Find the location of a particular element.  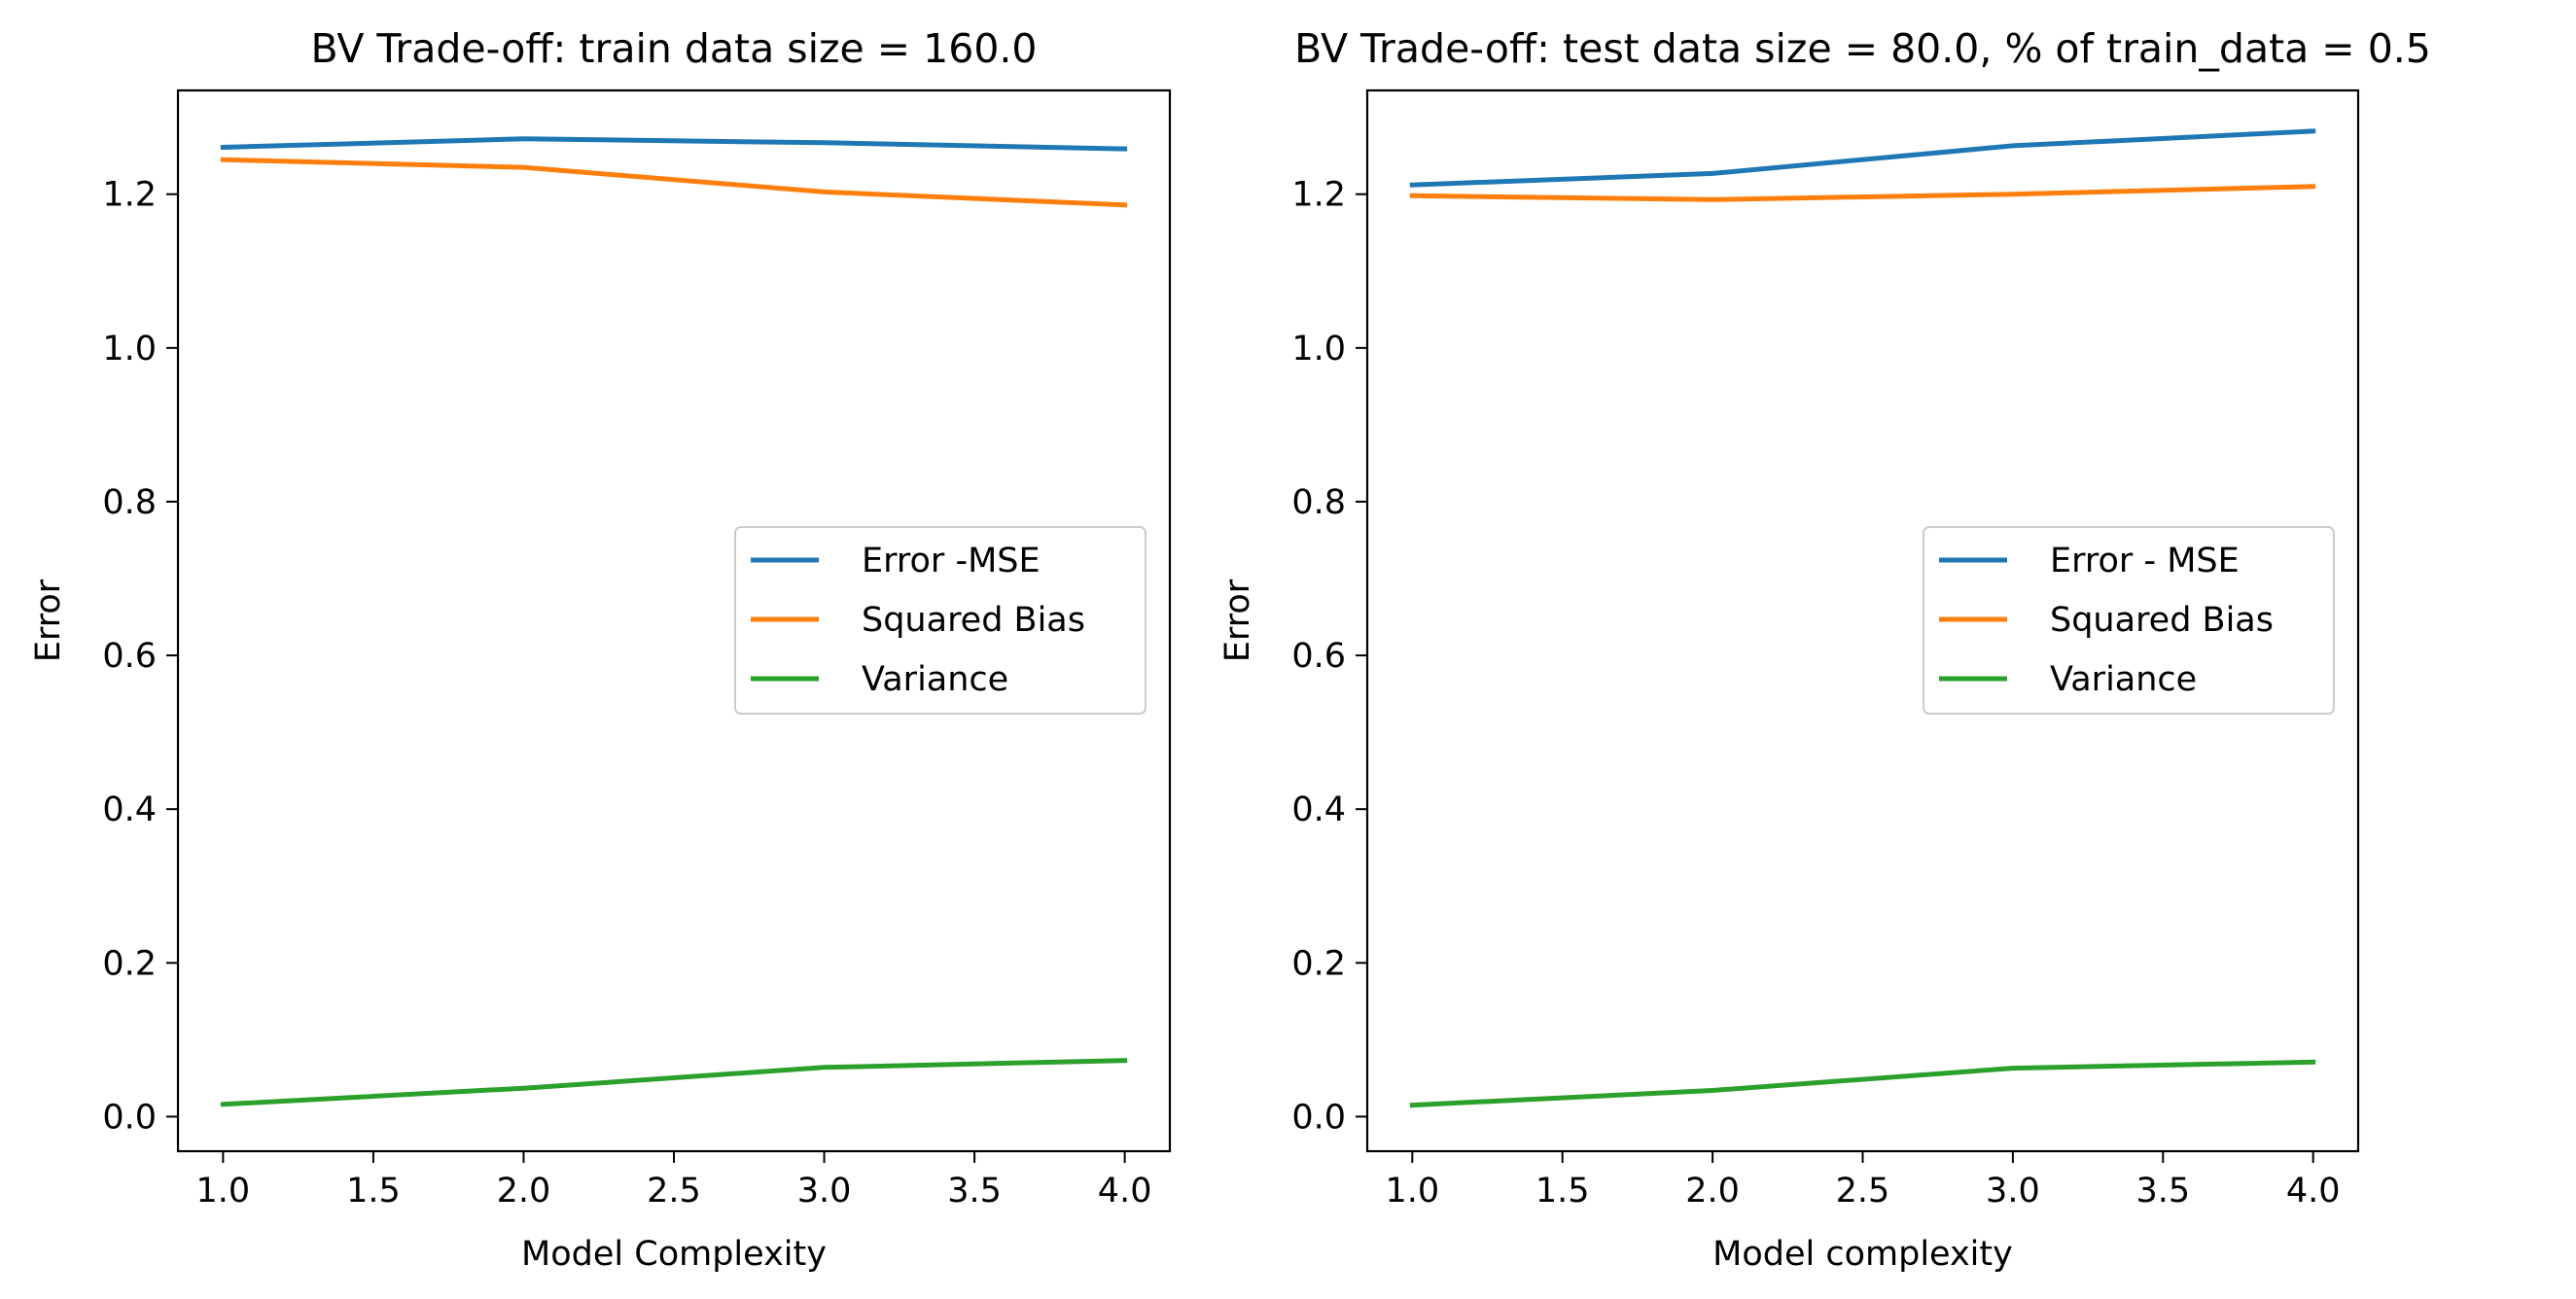

chart-title: BV Trade-off: train data size = 160.0 is located at coordinates (674, 48).